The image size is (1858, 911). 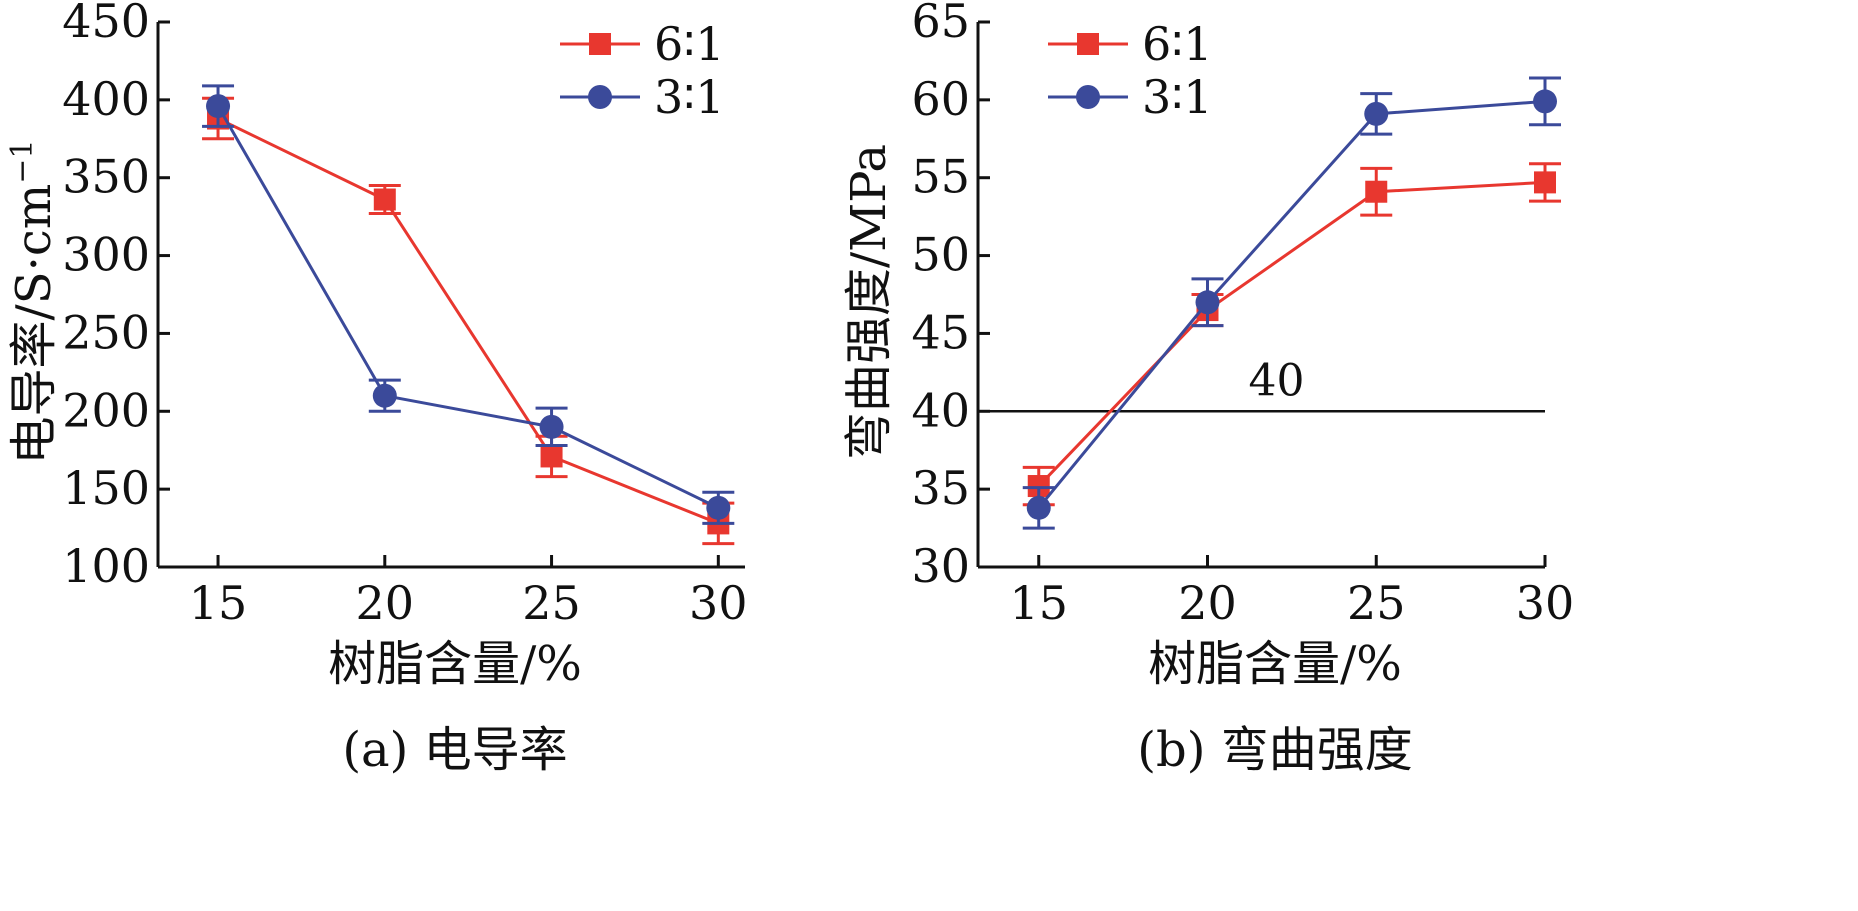 What do you see at coordinates (718, 603) in the screenshot?
I see `x-tick-label-a: 30` at bounding box center [718, 603].